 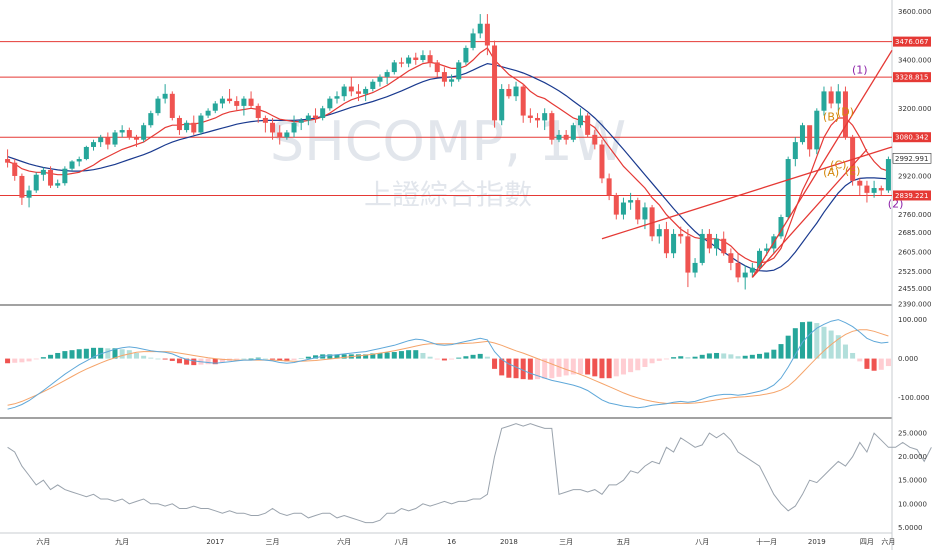 I want to click on time-tick-label: 2017, so click(x=215, y=542).